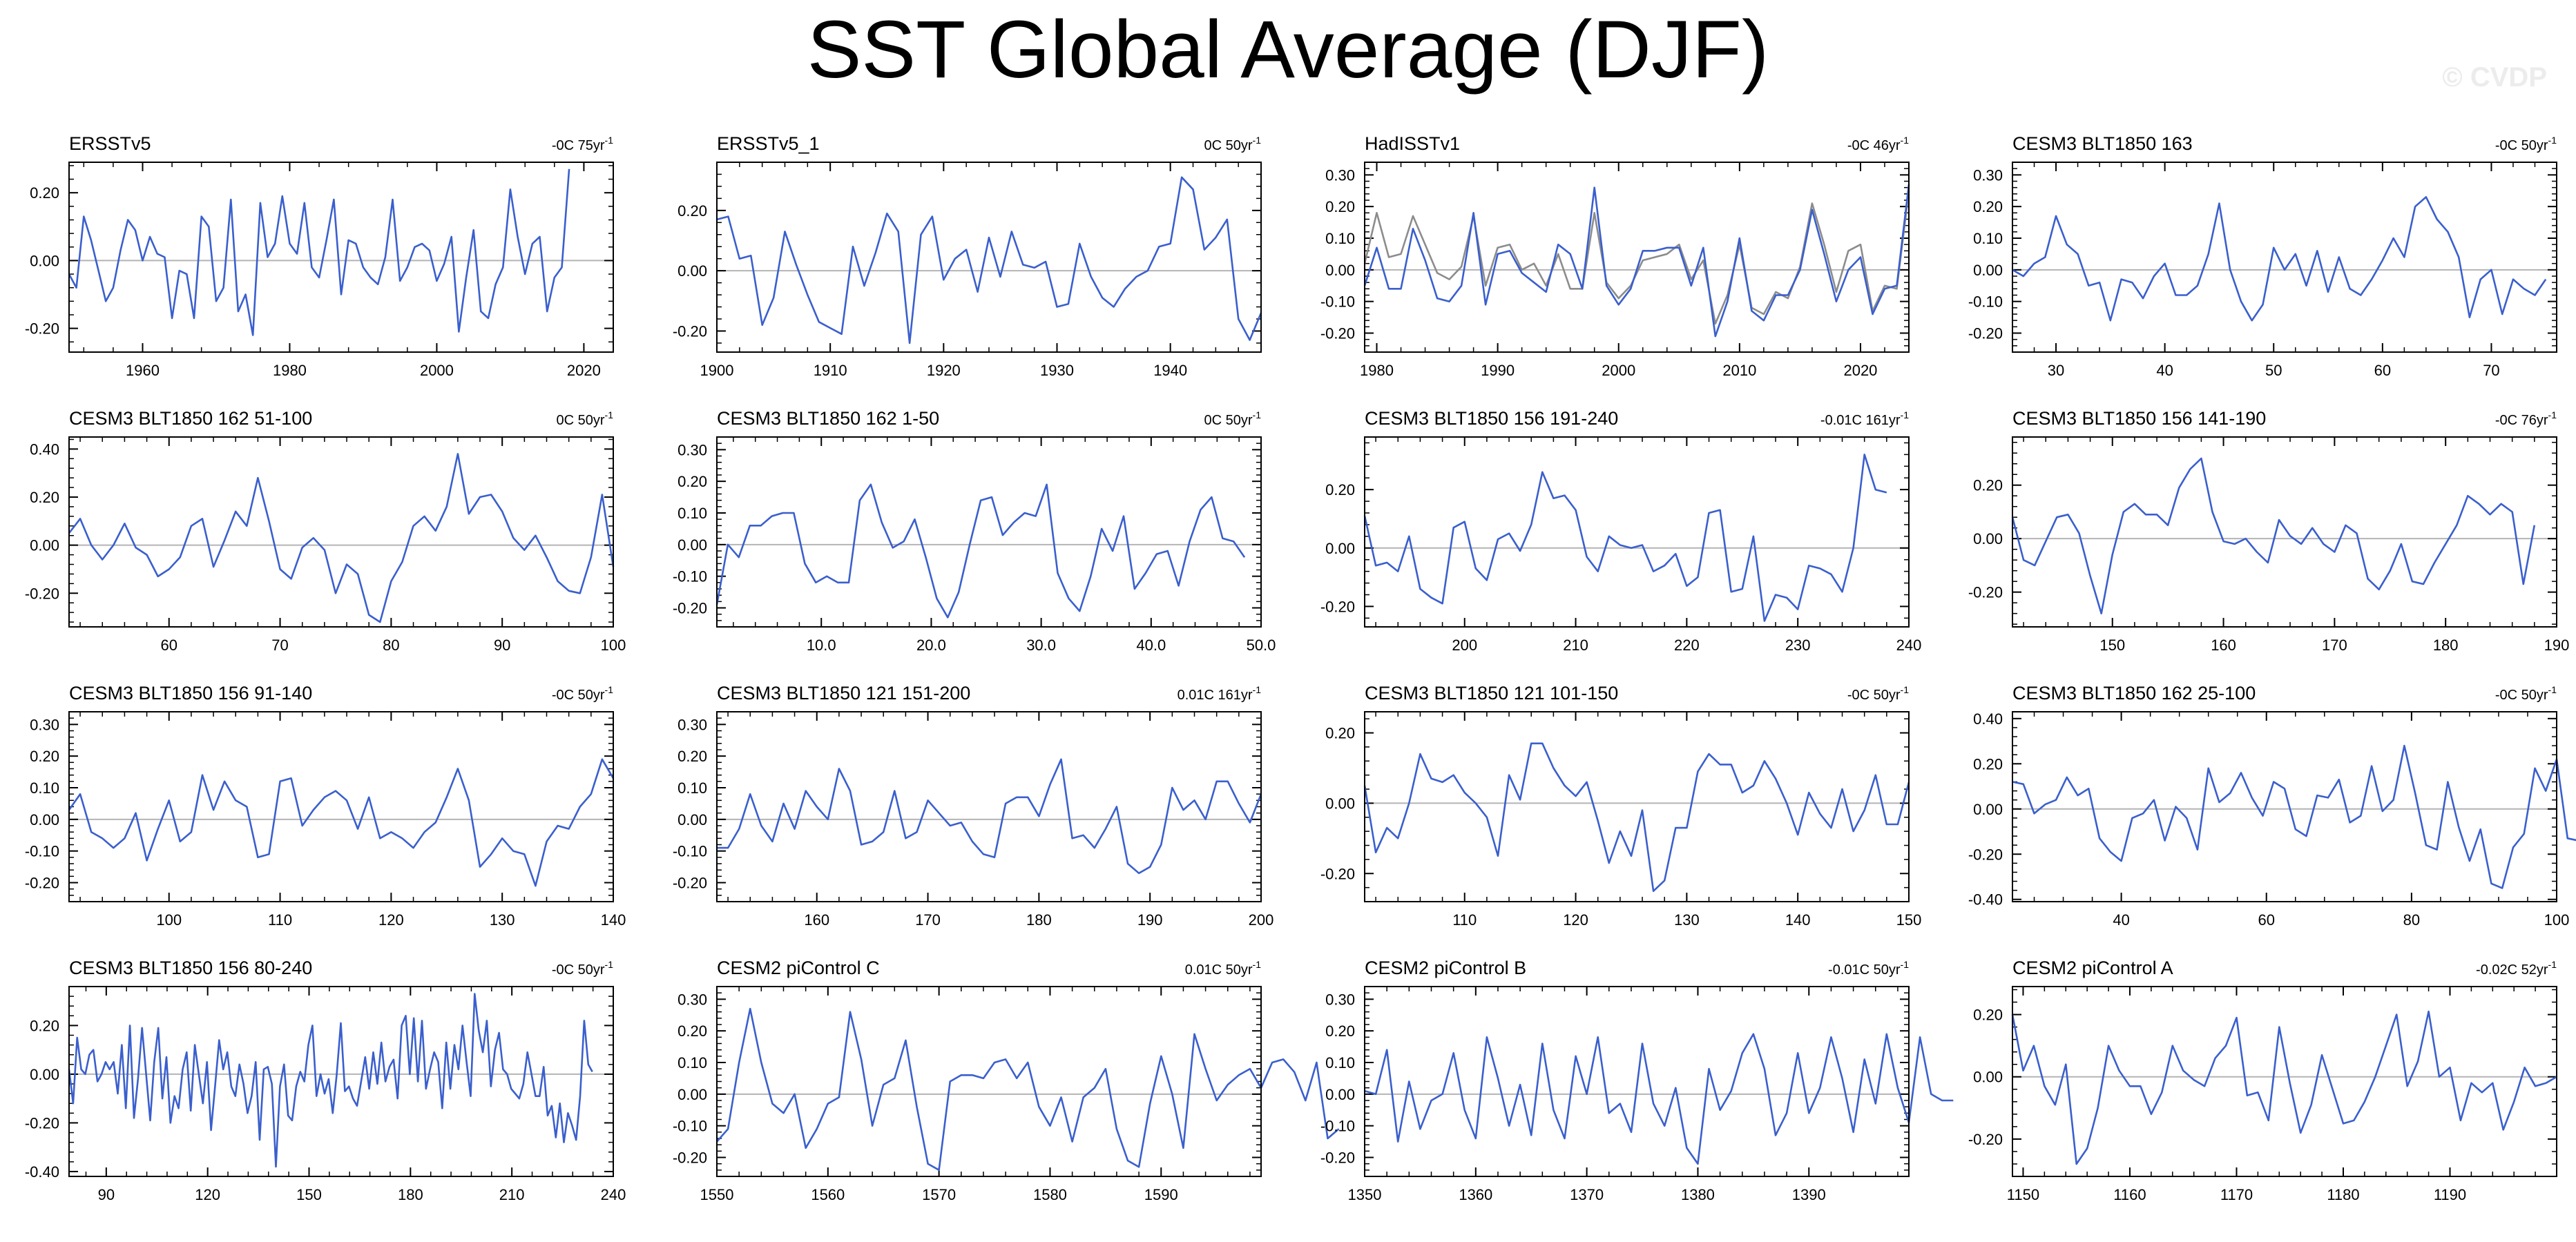  What do you see at coordinates (768, 143) in the screenshot?
I see `panel-title: ERSSTv5_1` at bounding box center [768, 143].